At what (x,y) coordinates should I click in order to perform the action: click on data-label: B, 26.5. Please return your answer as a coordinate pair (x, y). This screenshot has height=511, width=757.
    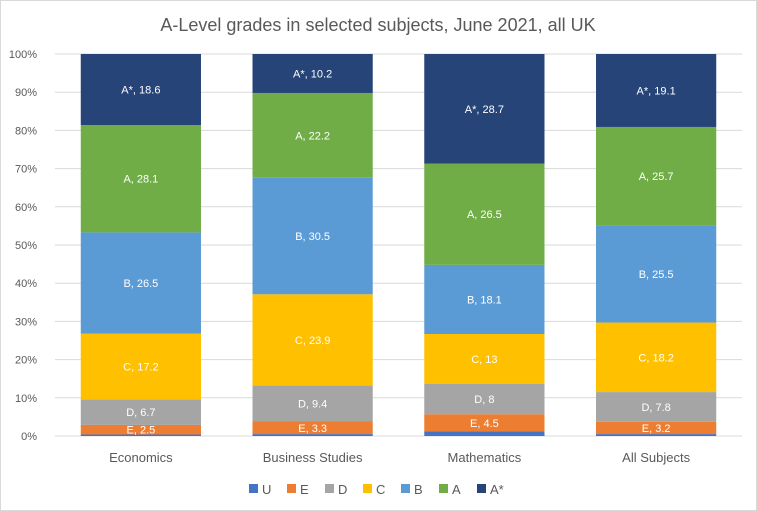
    Looking at the image, I should click on (140, 284).